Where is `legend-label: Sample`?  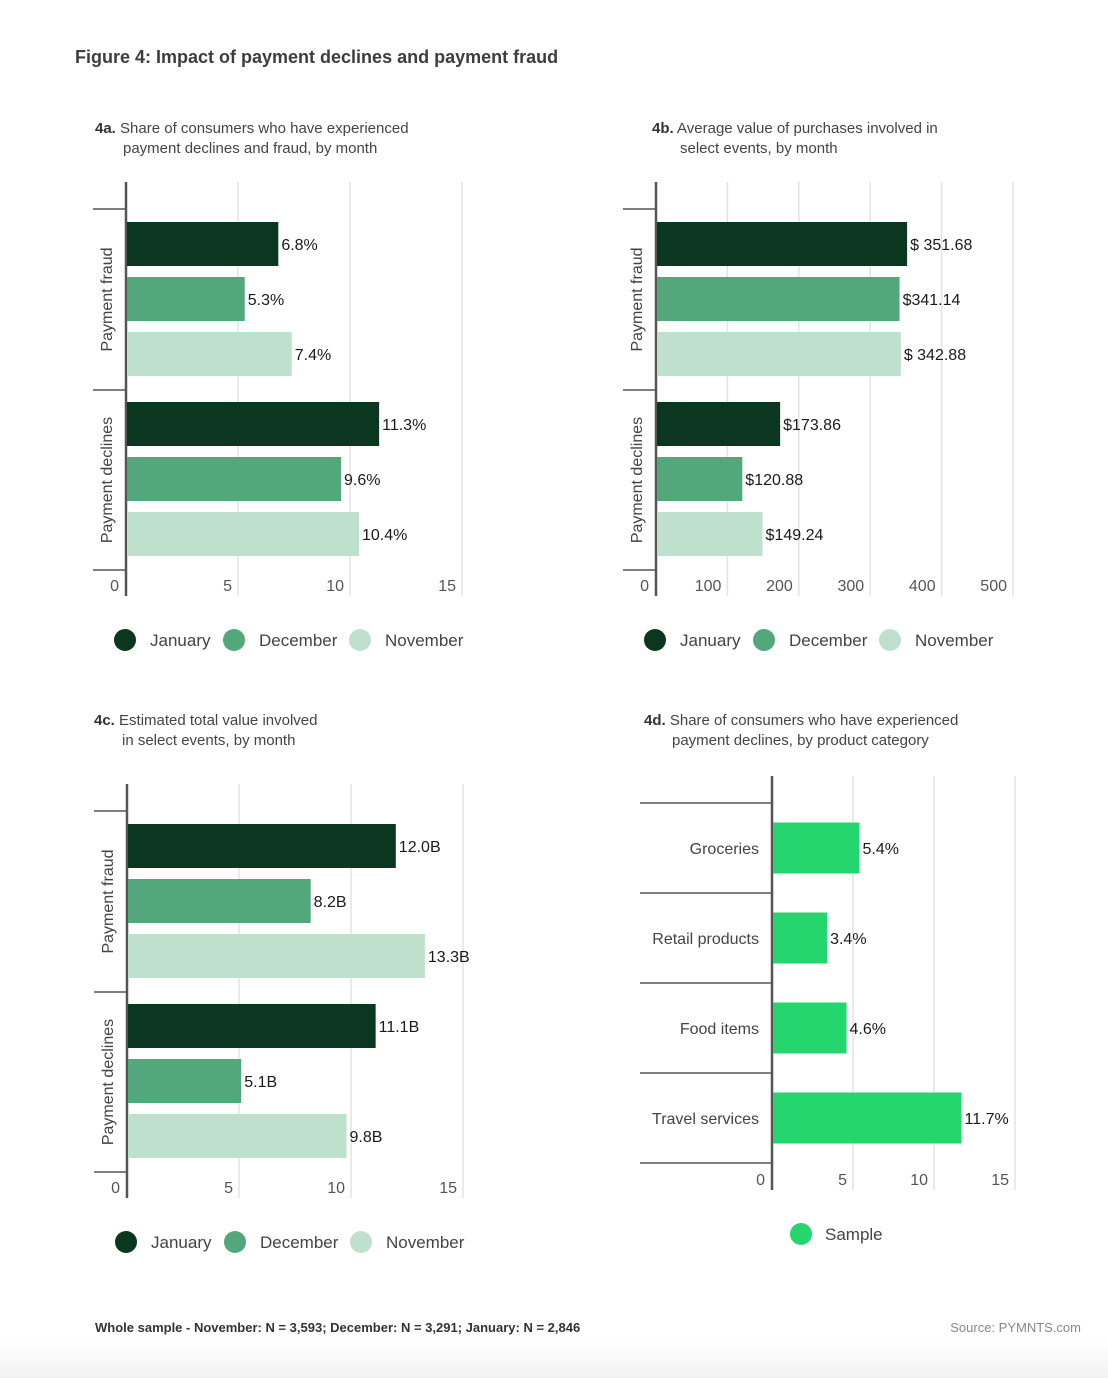 legend-label: Sample is located at coordinates (854, 1234).